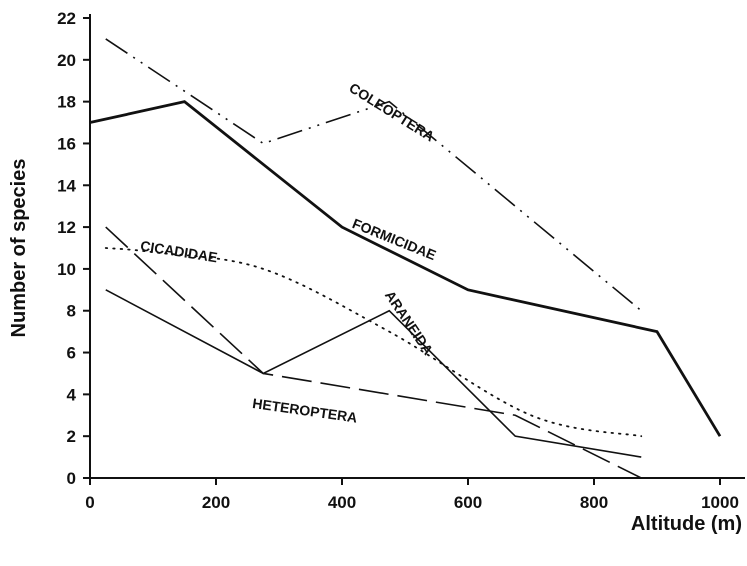  What do you see at coordinates (594, 502) in the screenshot?
I see `x-tick-label-800: 800` at bounding box center [594, 502].